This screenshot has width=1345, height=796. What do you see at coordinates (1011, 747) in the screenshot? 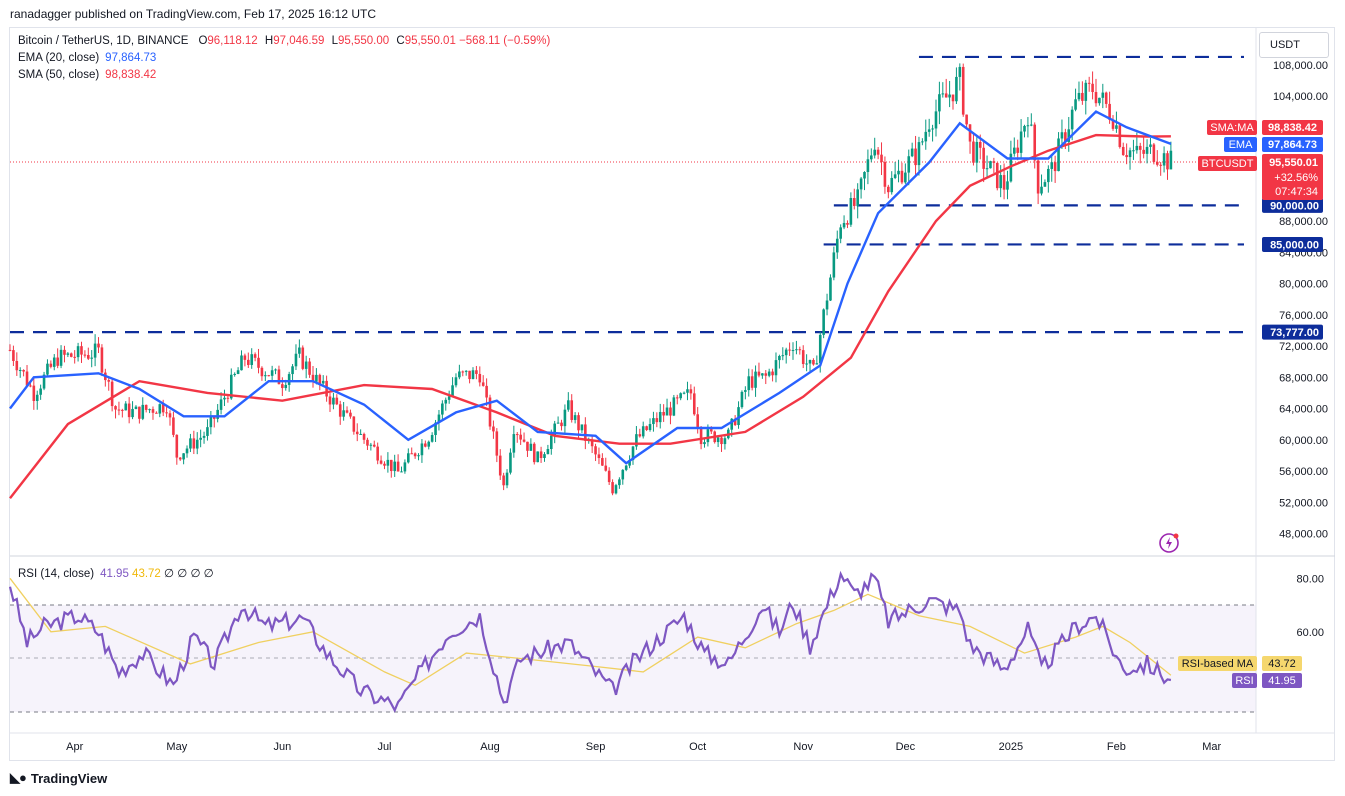
I see `time-tick-label: 2025` at bounding box center [1011, 747].